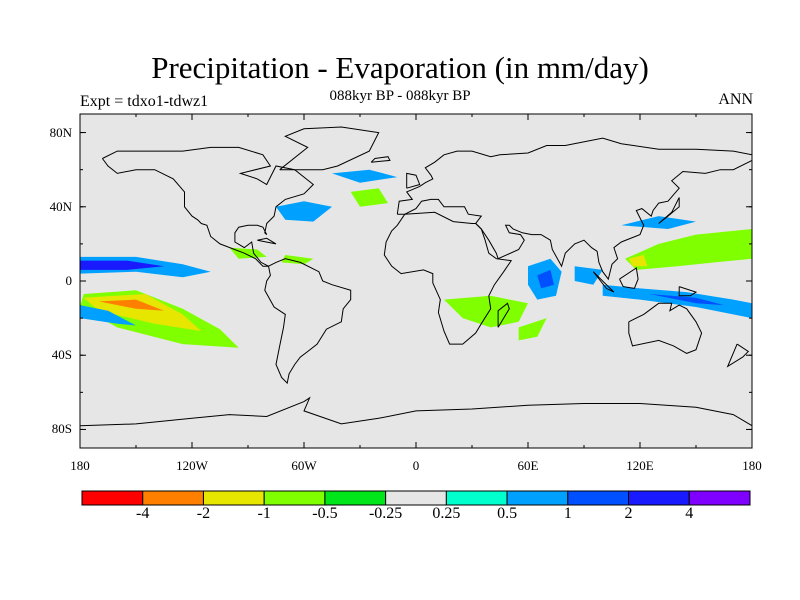 Image resolution: width=800 pixels, height=600 pixels. What do you see at coordinates (60, 206) in the screenshot?
I see `lat-tick-label: 40N` at bounding box center [60, 206].